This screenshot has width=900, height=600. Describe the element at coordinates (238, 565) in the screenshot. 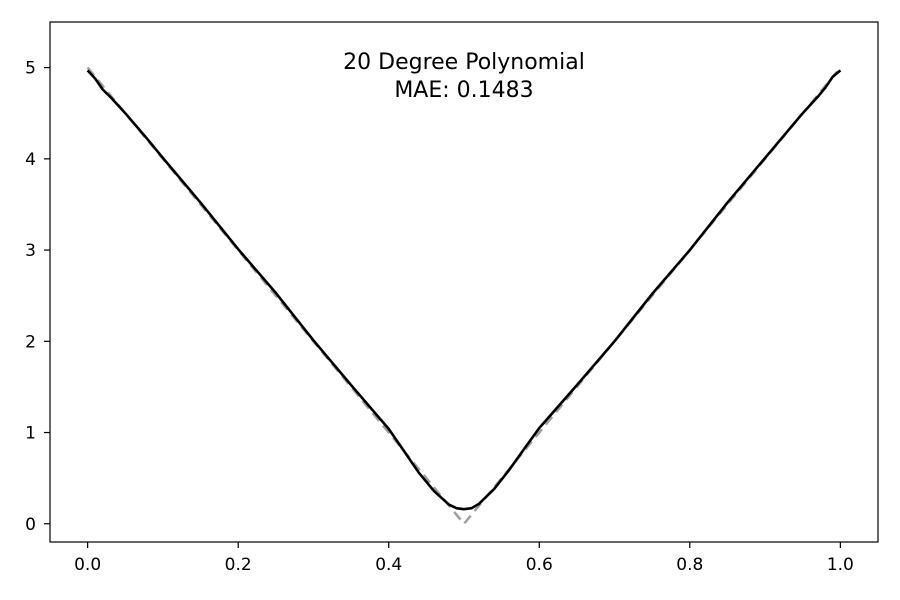

I see `x-tick-label: 0.2` at that location.